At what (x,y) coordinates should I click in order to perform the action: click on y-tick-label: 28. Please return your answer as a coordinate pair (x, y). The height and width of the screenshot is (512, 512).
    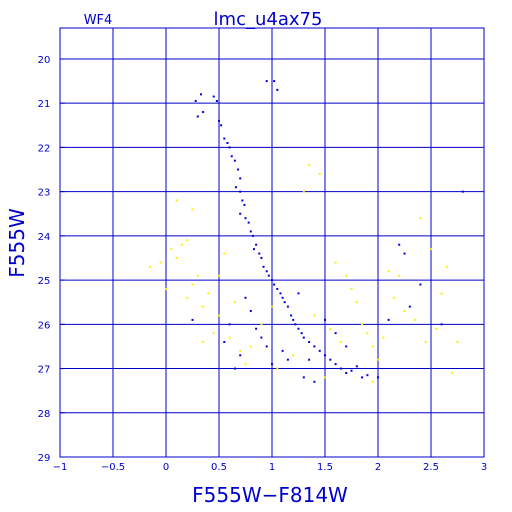
    Looking at the image, I should click on (44, 414).